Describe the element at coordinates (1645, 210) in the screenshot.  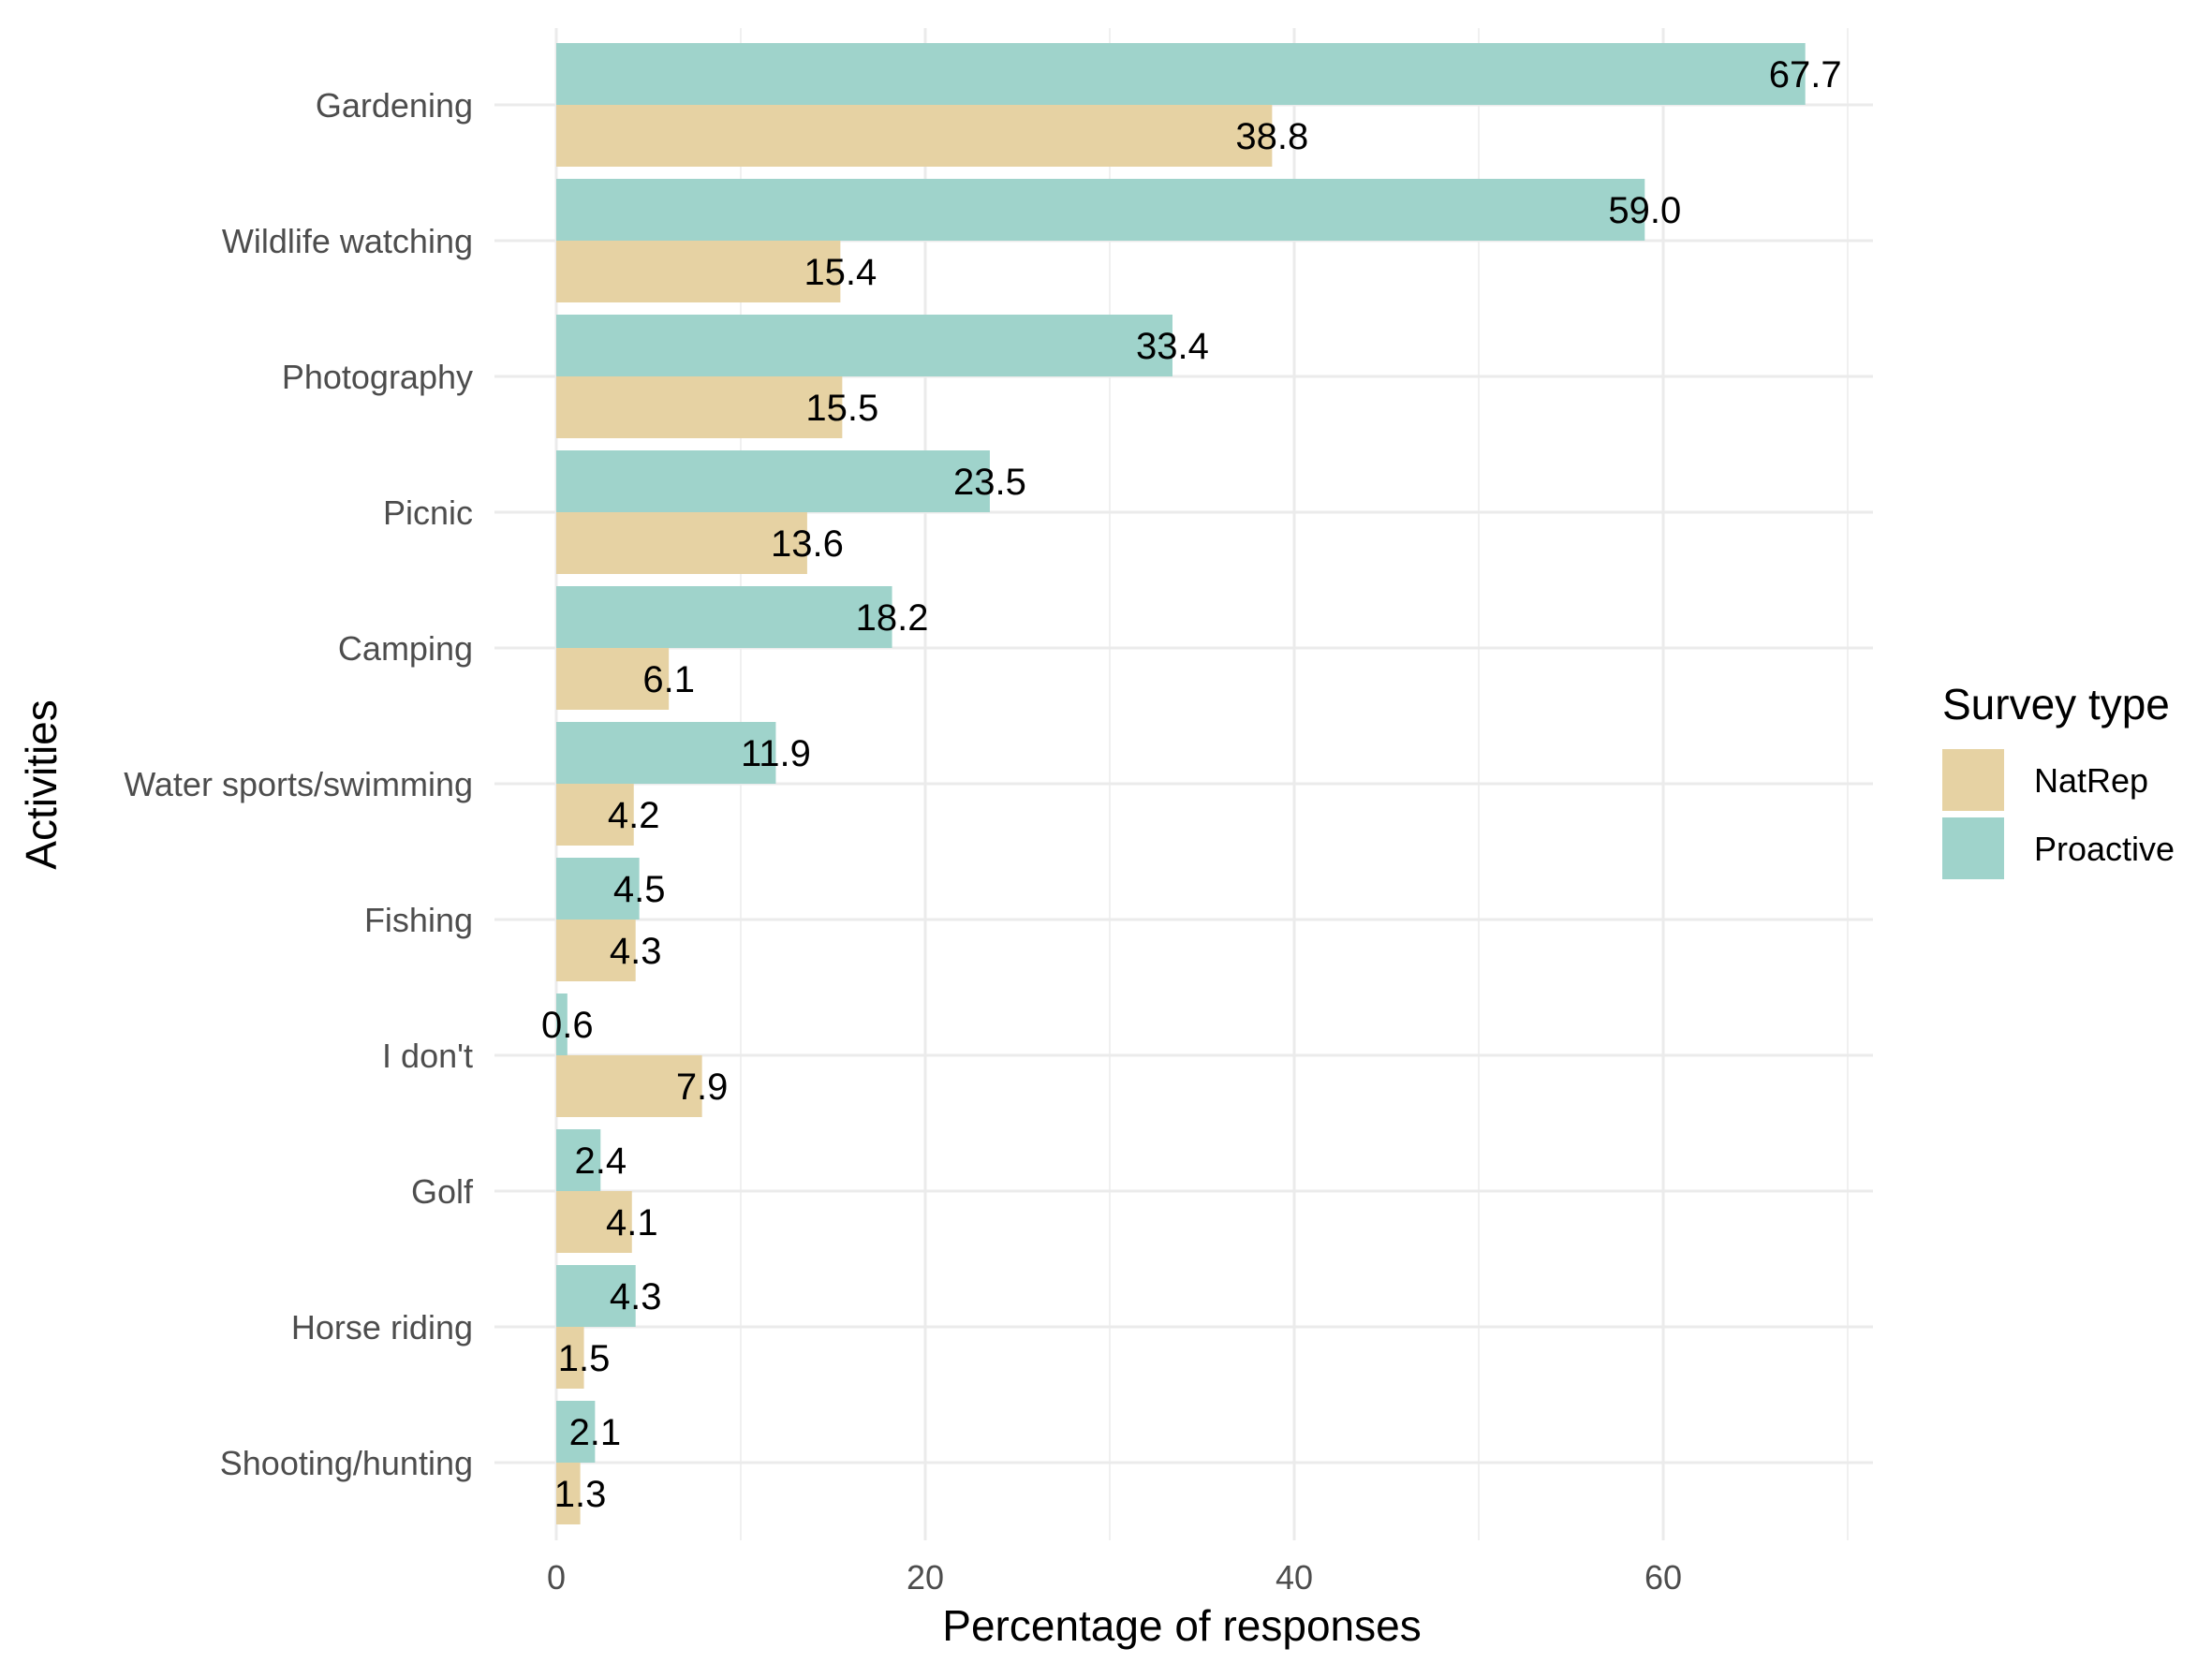
I see `data-label-proactive: 59.0` at that location.